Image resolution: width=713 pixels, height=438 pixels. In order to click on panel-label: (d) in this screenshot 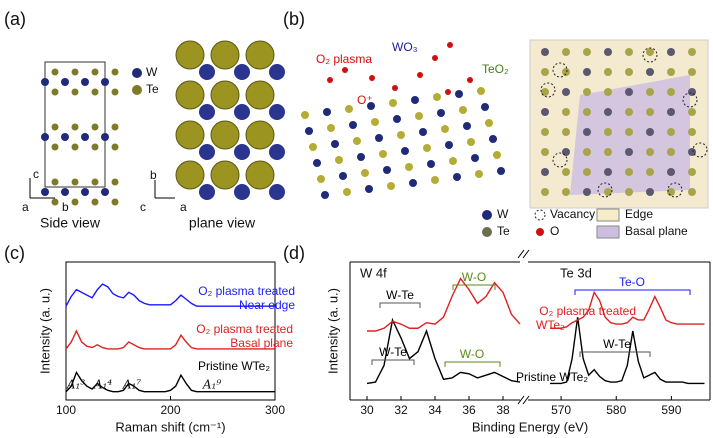, I will do `click(294, 253)`.